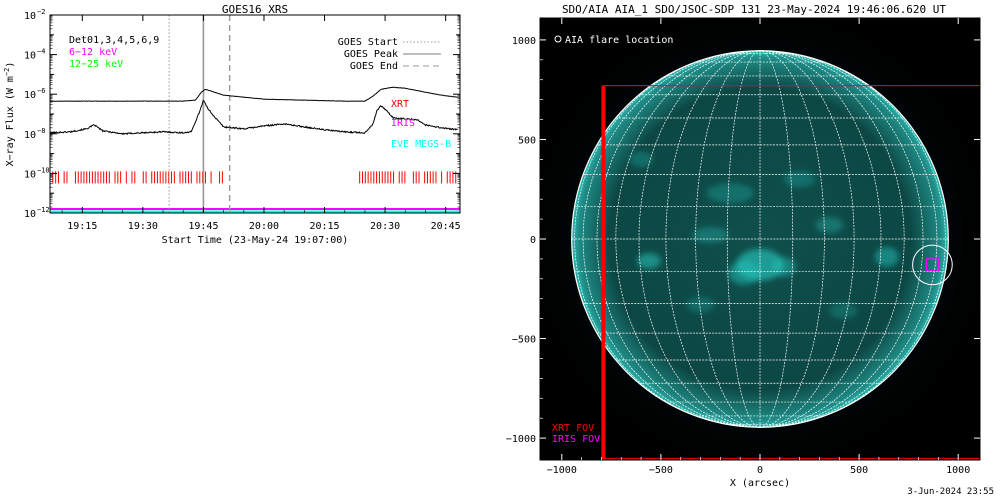  I want to click on x-tick-label: 20:45, so click(446, 226).